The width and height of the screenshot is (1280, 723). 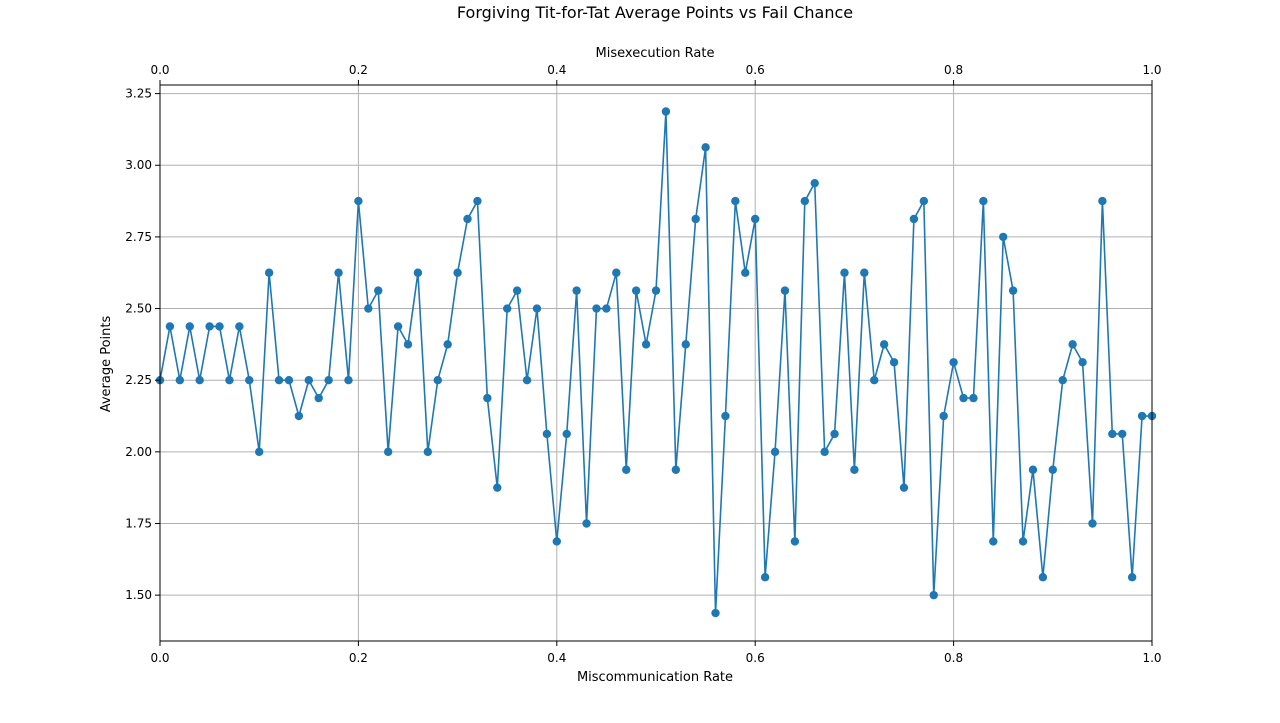 What do you see at coordinates (655, 677) in the screenshot?
I see `x-axis-label: Miscommunication Rate` at bounding box center [655, 677].